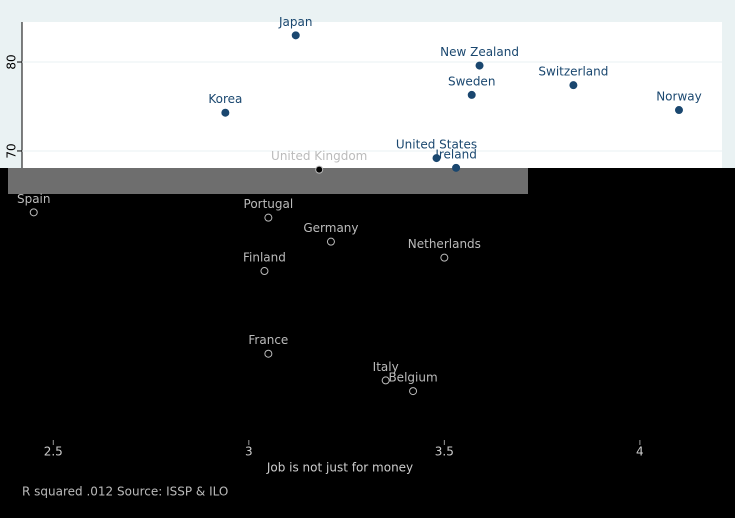 This screenshot has width=735, height=518. I want to click on y-tick-label: 70, so click(12, 150).